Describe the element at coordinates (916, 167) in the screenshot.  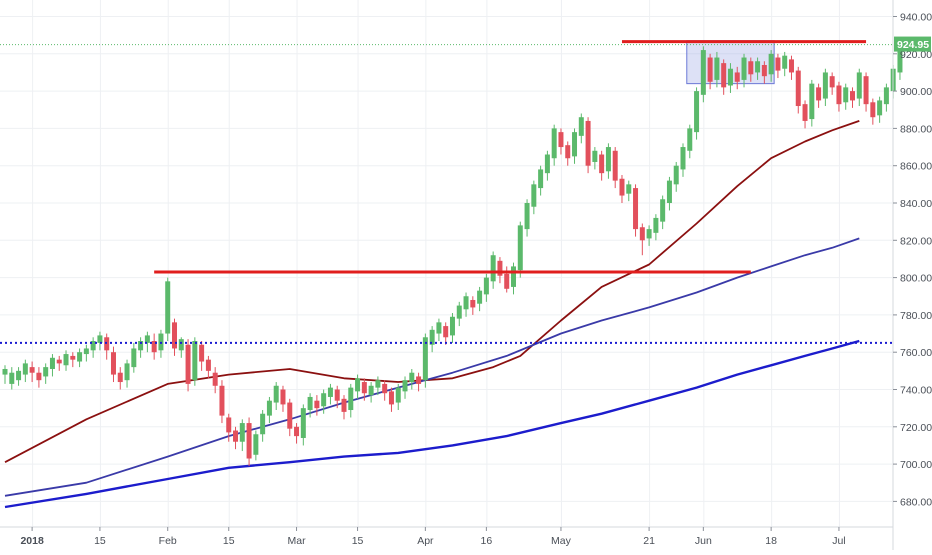
I see `price-tick-label: 860.00` at that location.